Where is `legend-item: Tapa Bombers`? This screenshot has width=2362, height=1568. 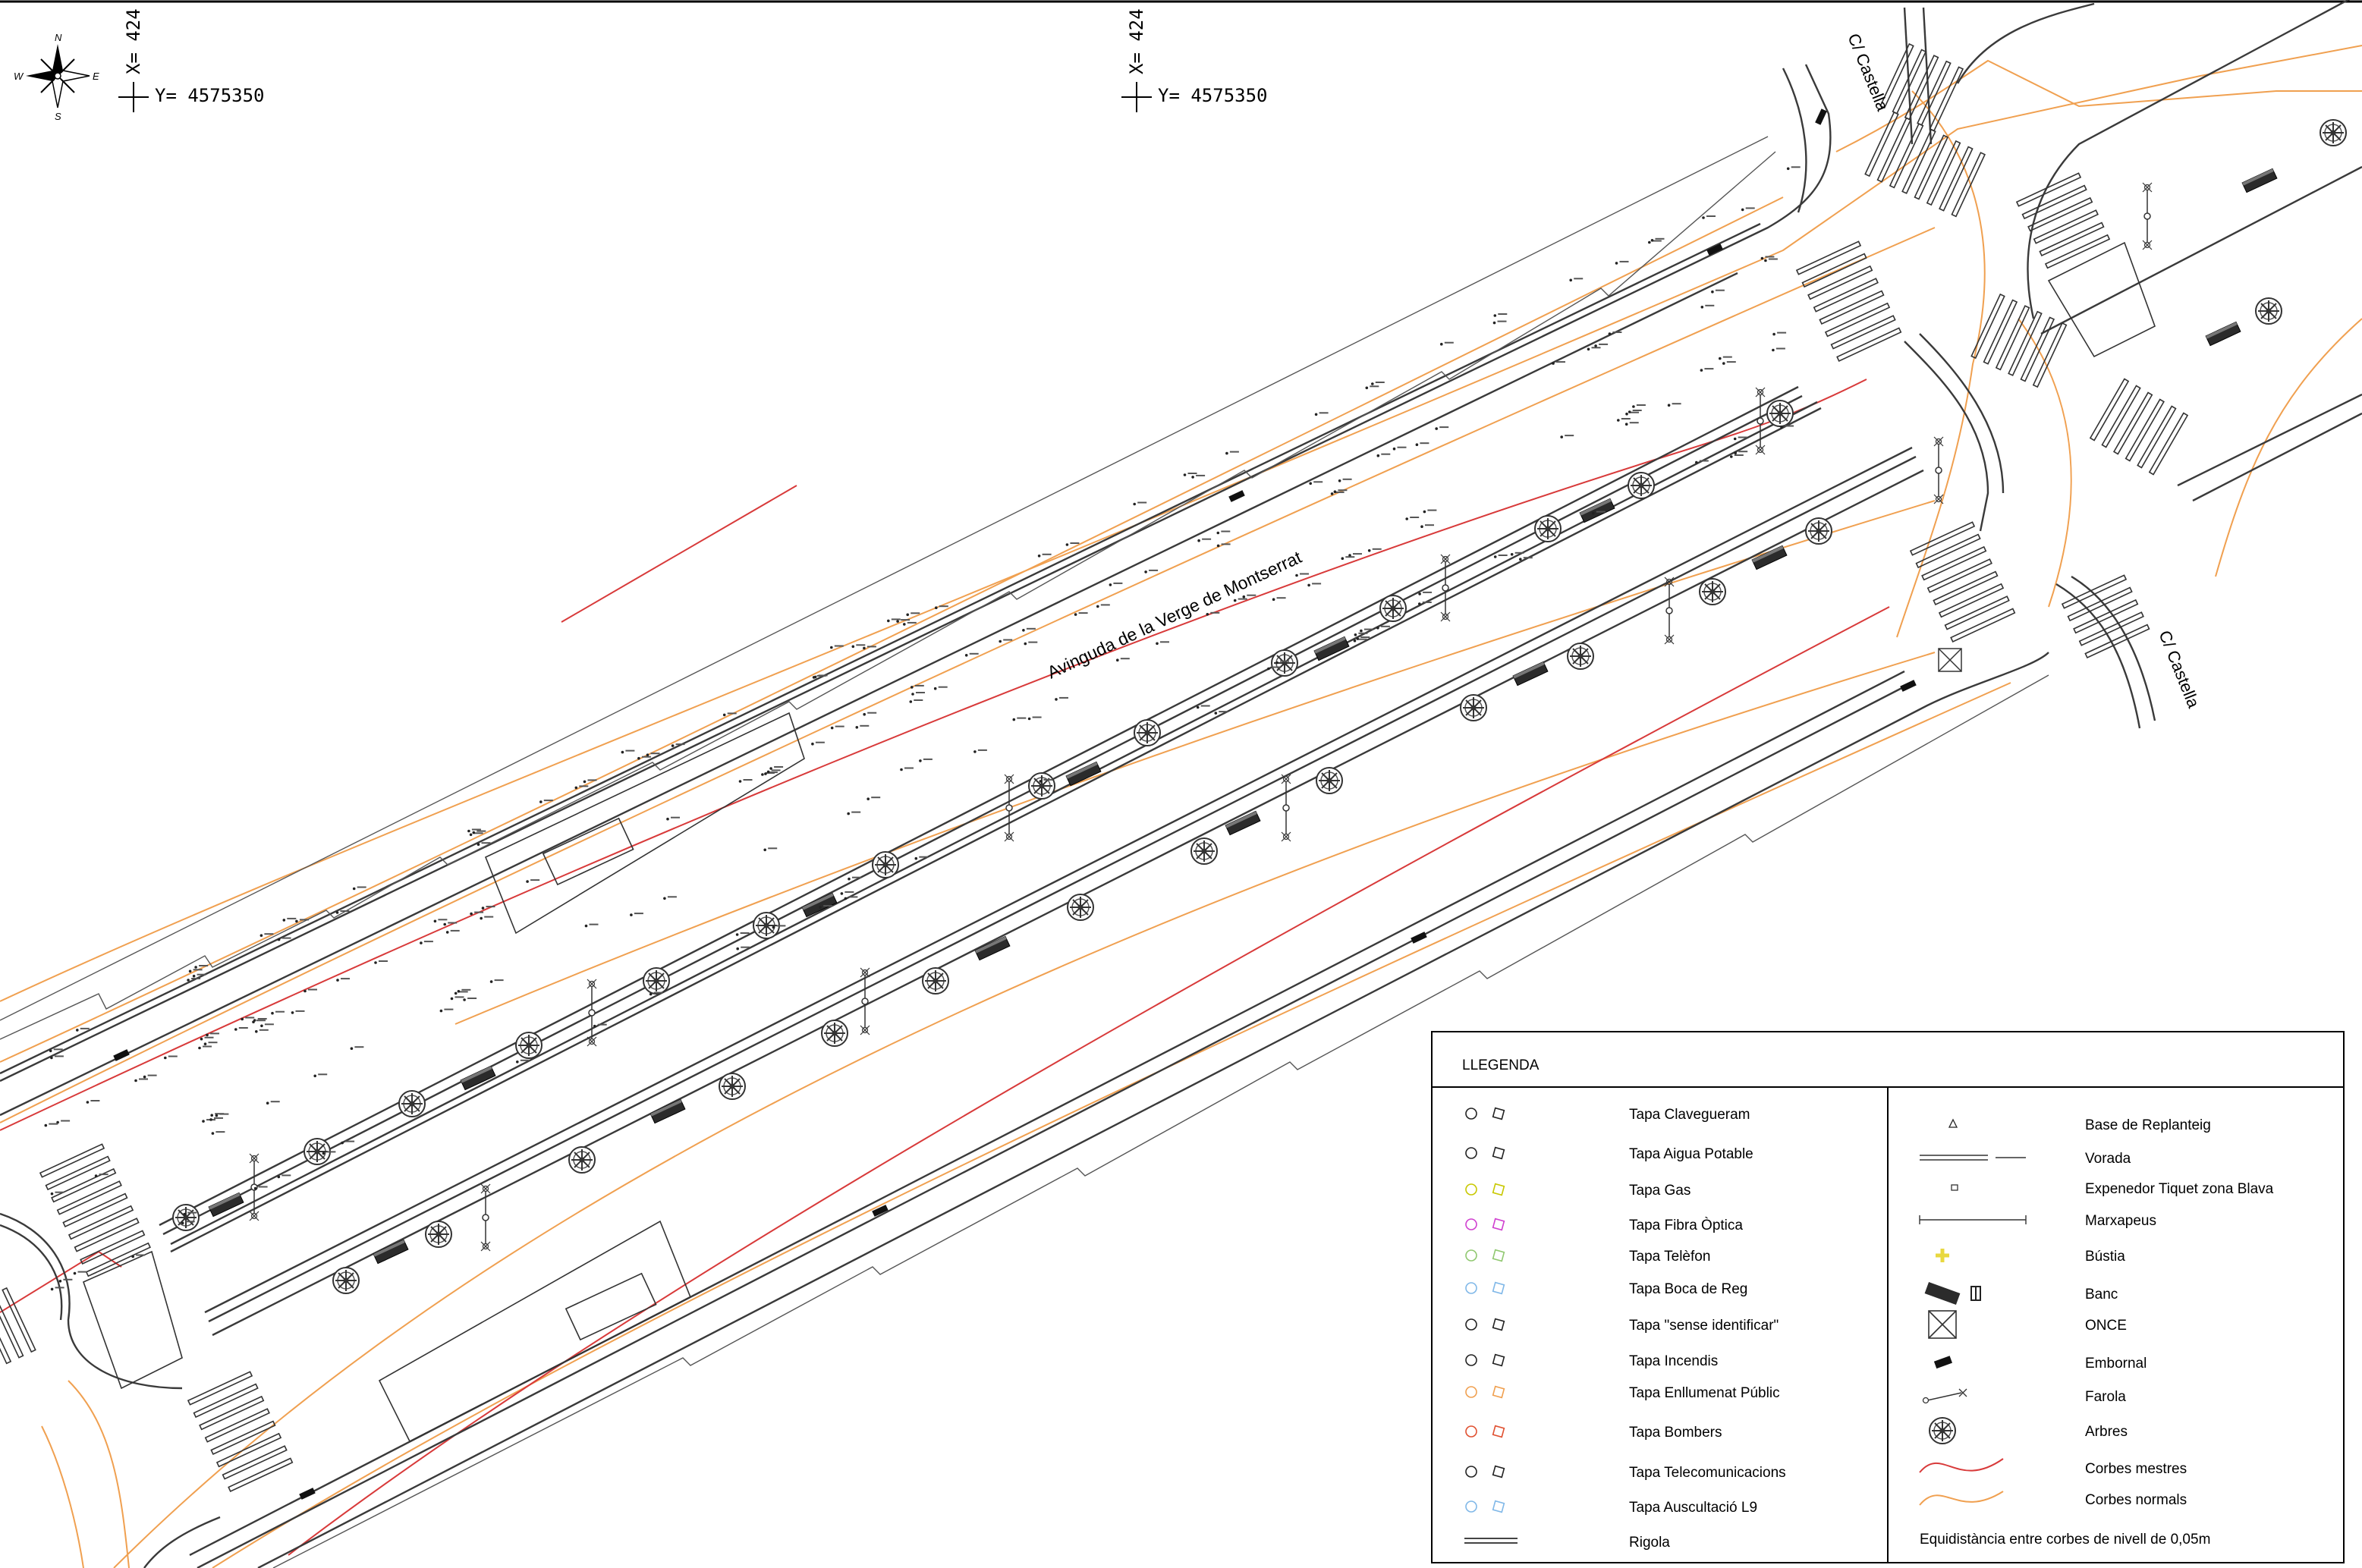
legend-item: Tapa Bombers is located at coordinates (1593, 1433).